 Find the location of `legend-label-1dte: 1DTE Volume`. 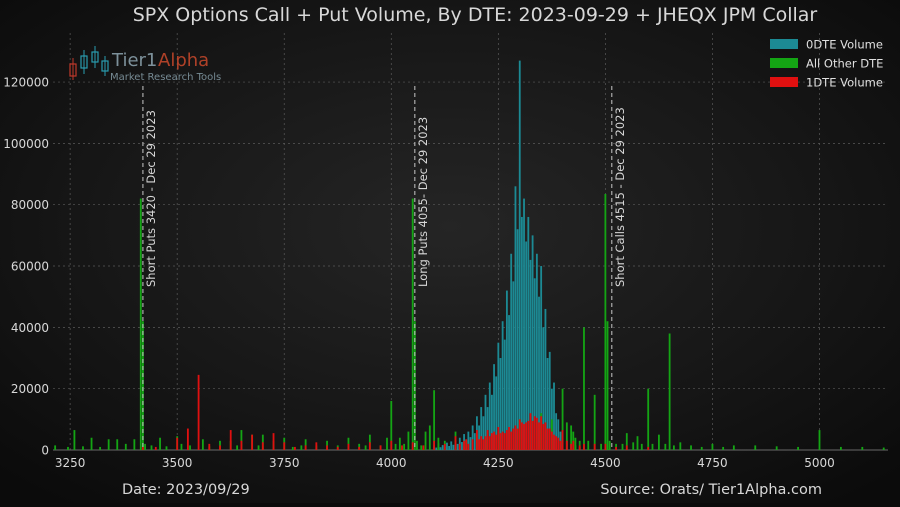

legend-label-1dte: 1DTE Volume is located at coordinates (844, 83).